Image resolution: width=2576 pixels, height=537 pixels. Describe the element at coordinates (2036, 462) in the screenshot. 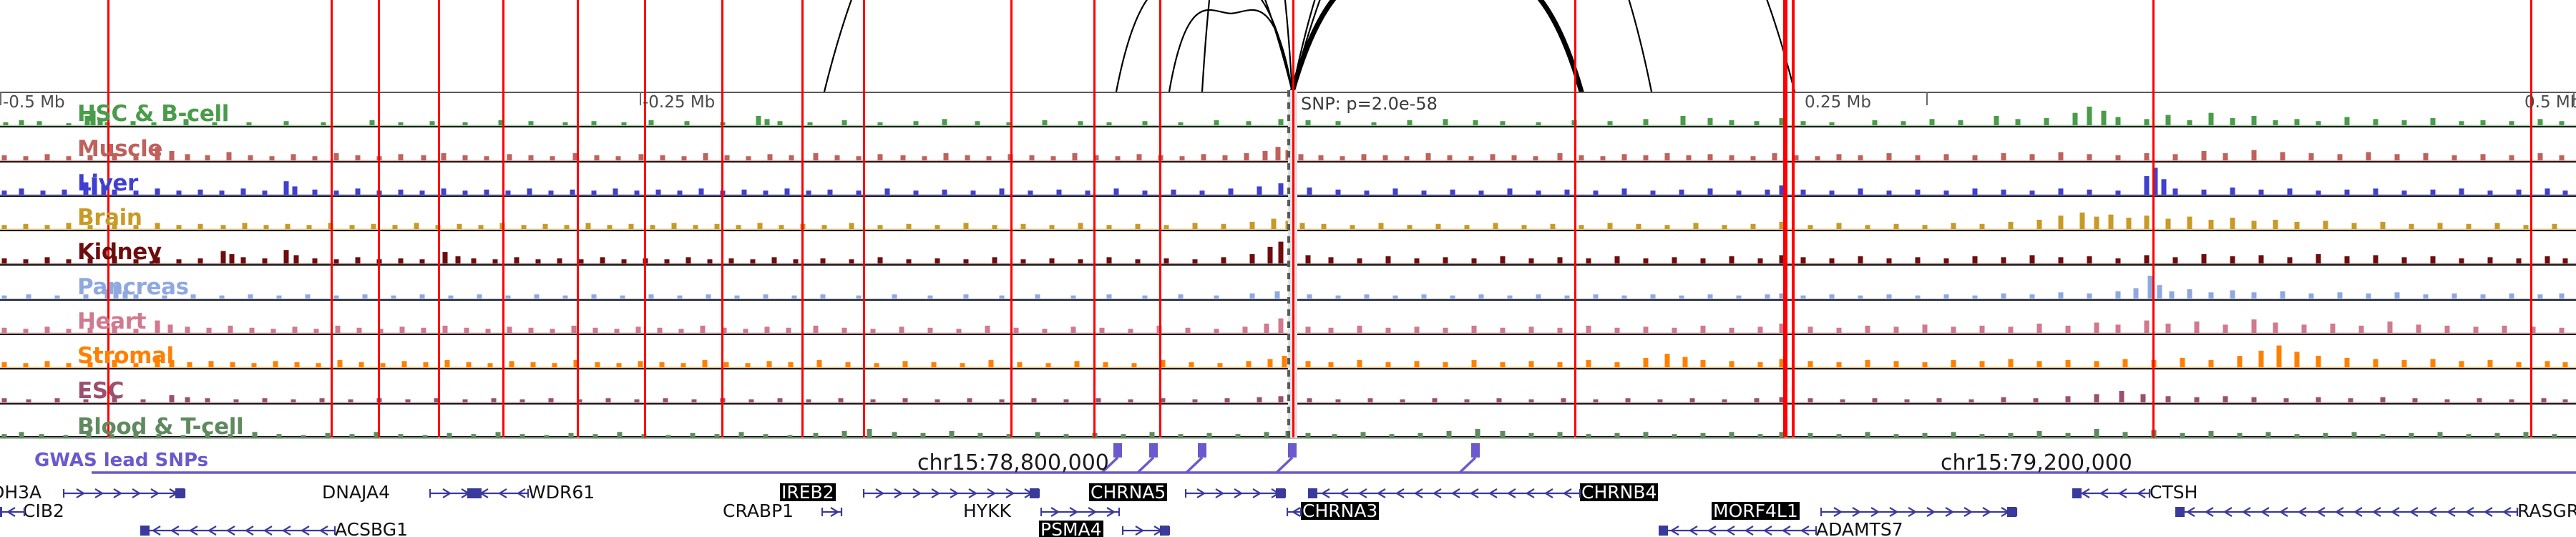

I see `genomic-coordinate-label: chr15:79,200,000` at that location.